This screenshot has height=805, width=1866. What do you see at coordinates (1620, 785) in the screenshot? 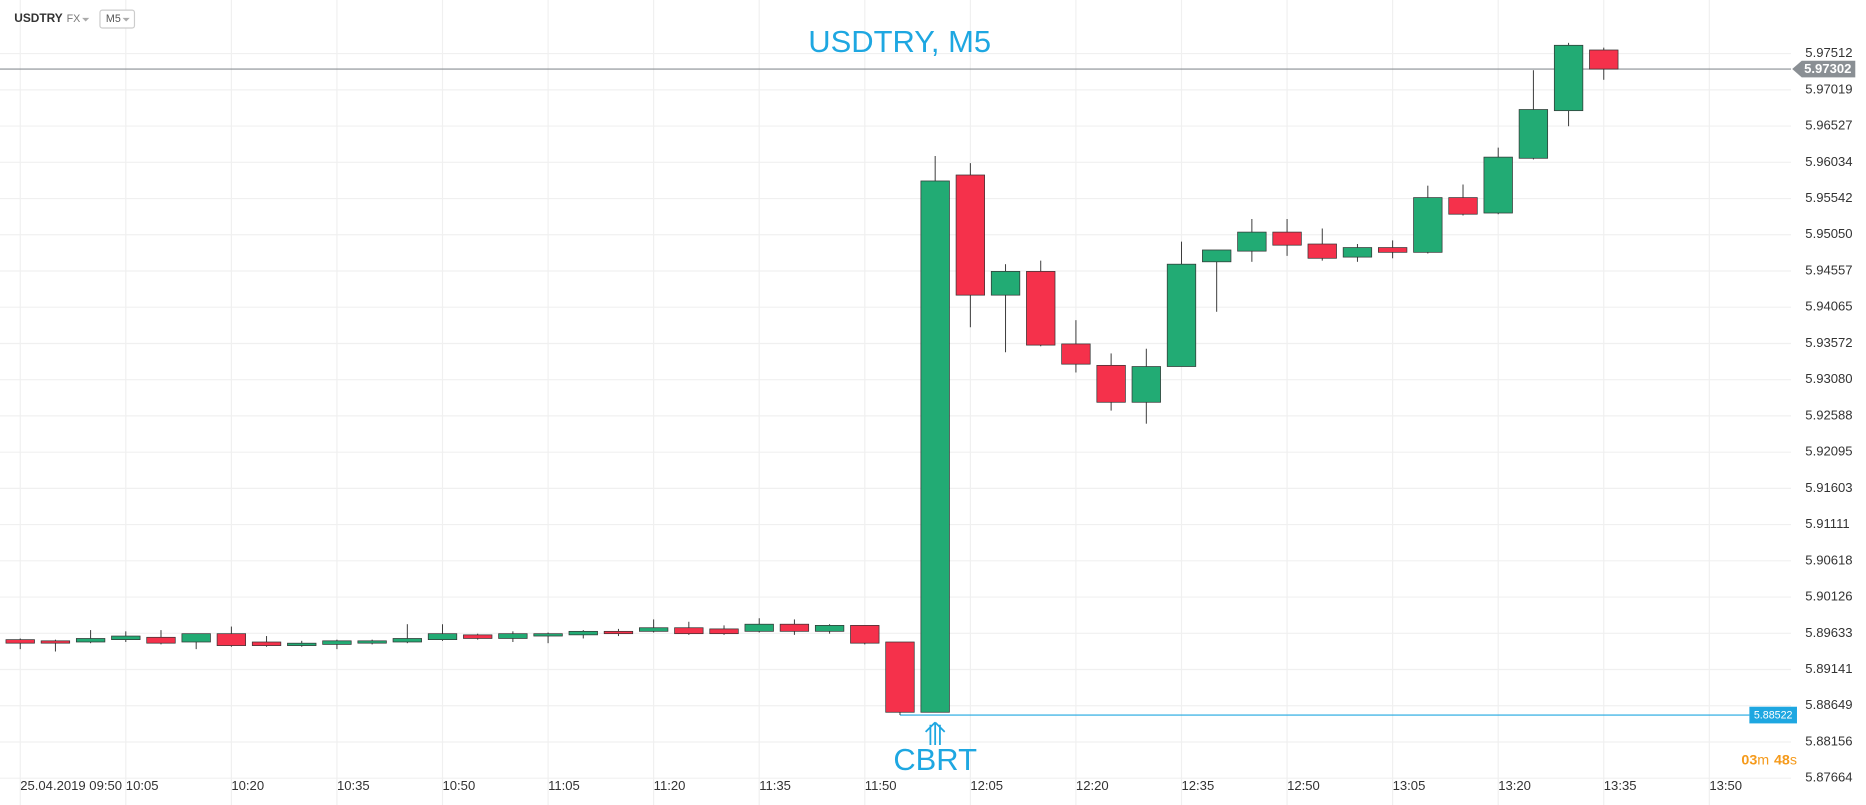
I see `x-tick-label: 13:35` at bounding box center [1620, 785].